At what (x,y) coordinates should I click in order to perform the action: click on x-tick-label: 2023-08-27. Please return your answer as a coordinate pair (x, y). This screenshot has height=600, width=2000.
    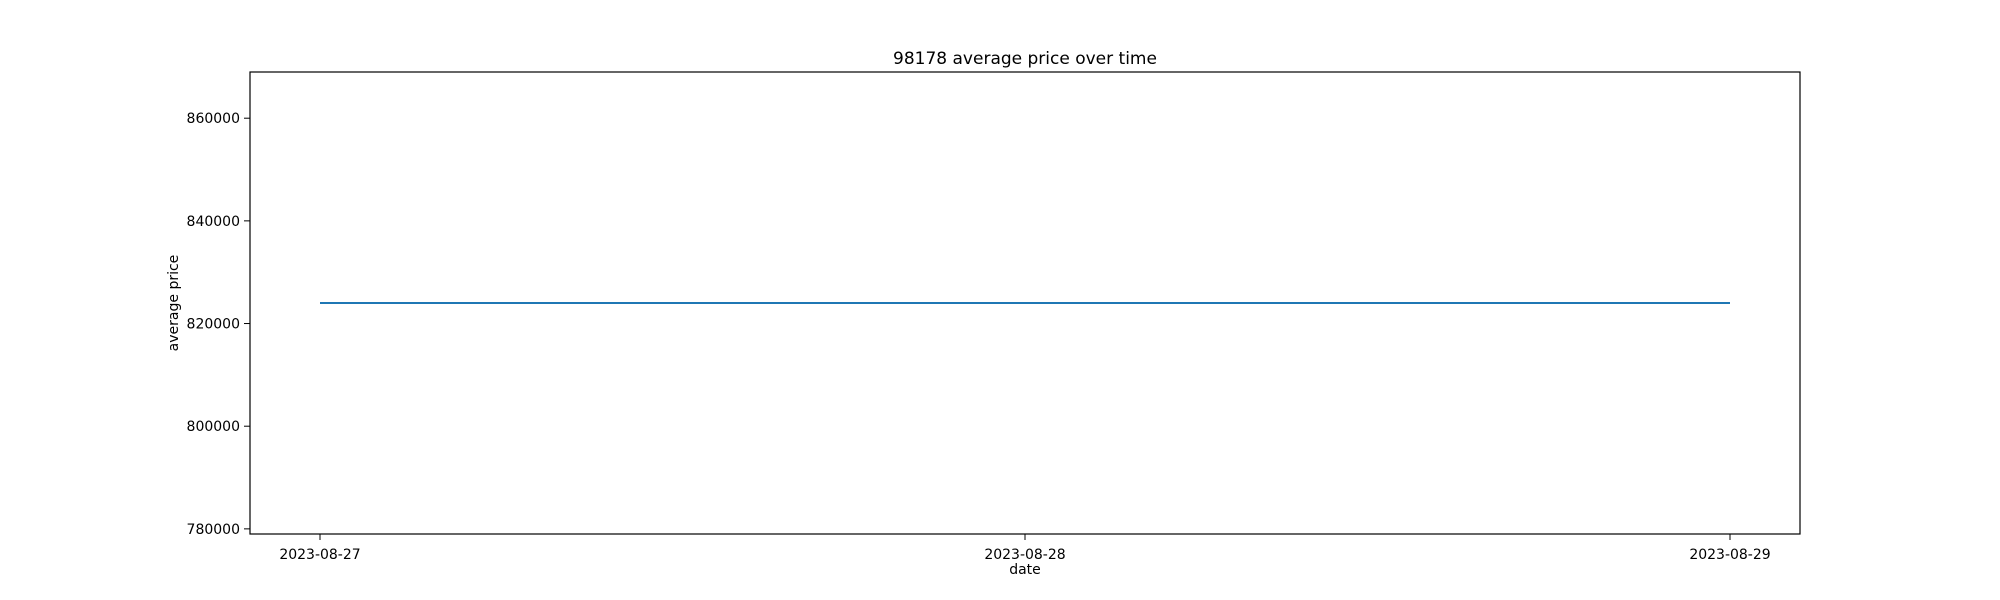
    Looking at the image, I should click on (319, 555).